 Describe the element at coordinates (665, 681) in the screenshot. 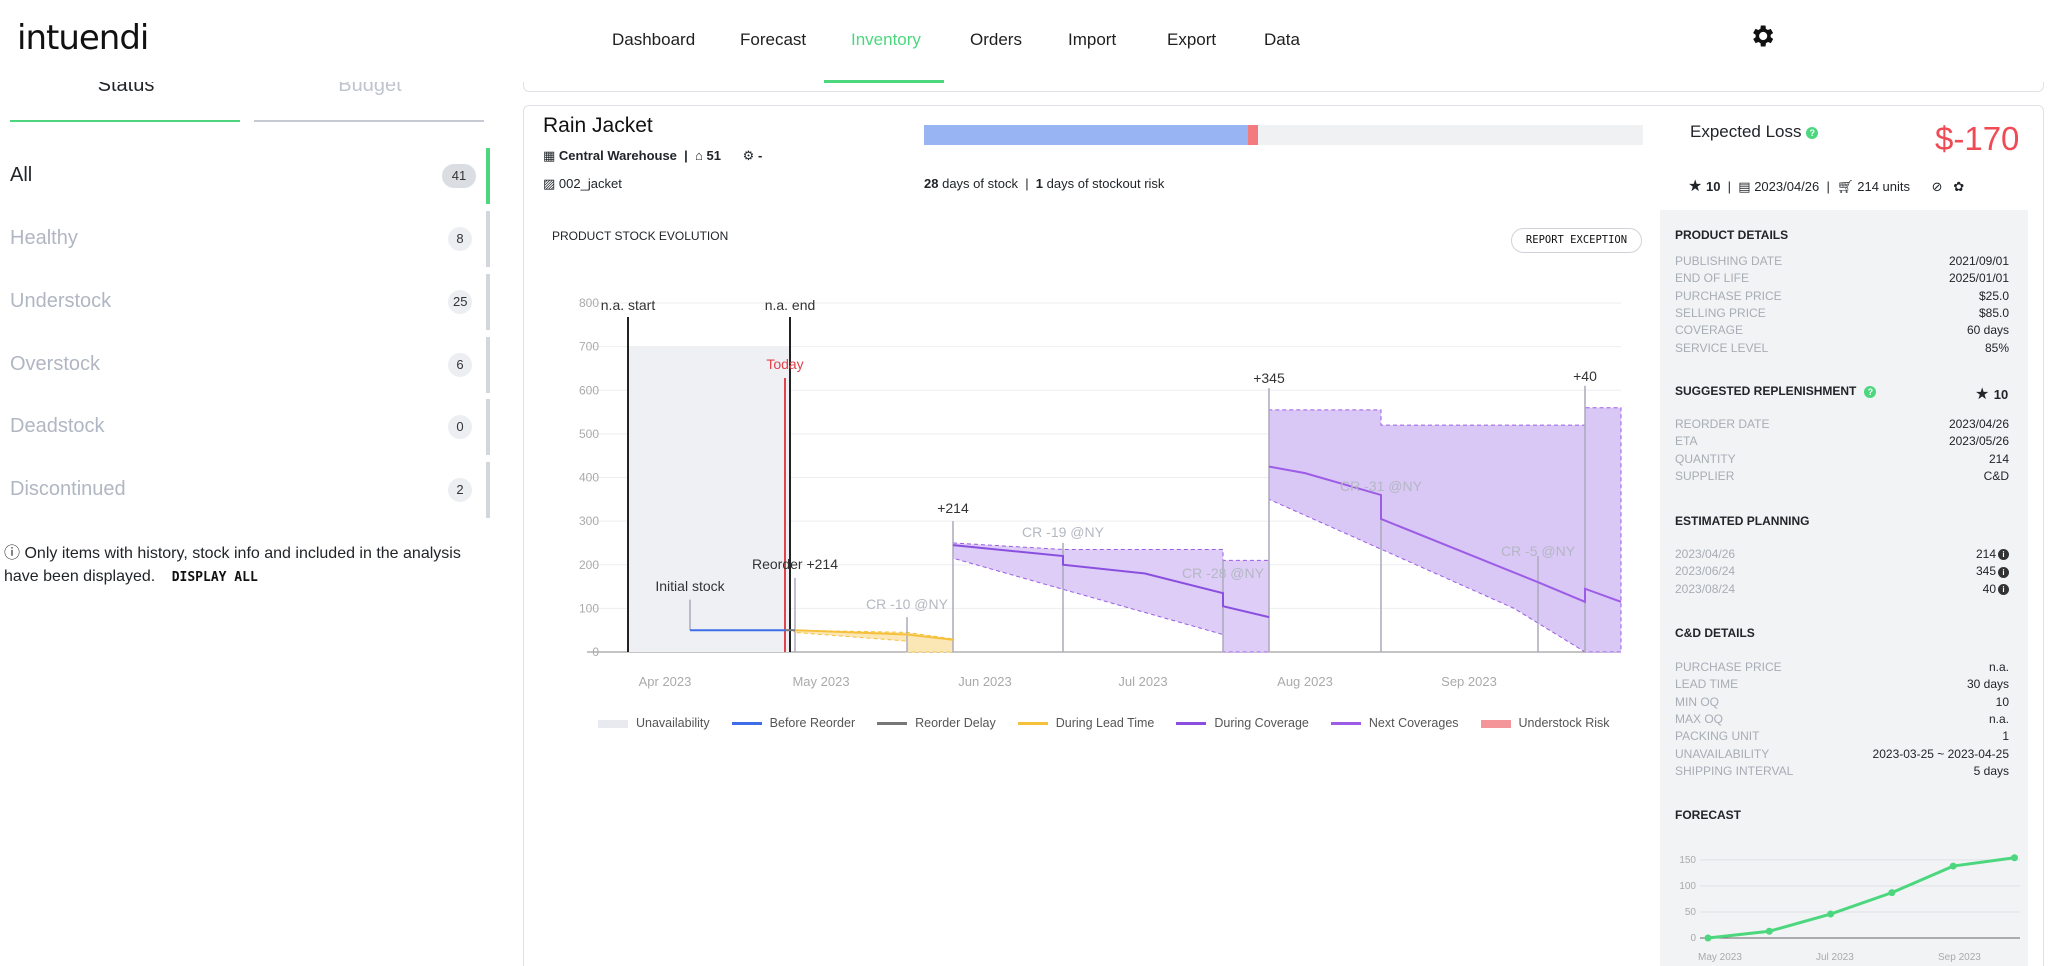

I see `x-tick-label: Apr 2023` at that location.